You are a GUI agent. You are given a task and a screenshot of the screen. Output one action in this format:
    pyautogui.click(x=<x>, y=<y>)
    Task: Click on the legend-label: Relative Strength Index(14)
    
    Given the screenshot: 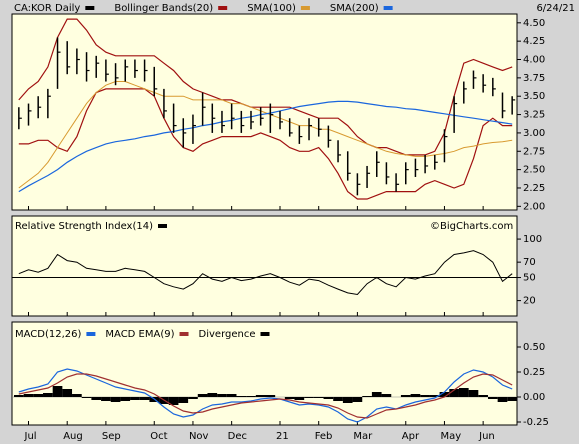 What is the action you would take?
    pyautogui.click(x=84, y=226)
    